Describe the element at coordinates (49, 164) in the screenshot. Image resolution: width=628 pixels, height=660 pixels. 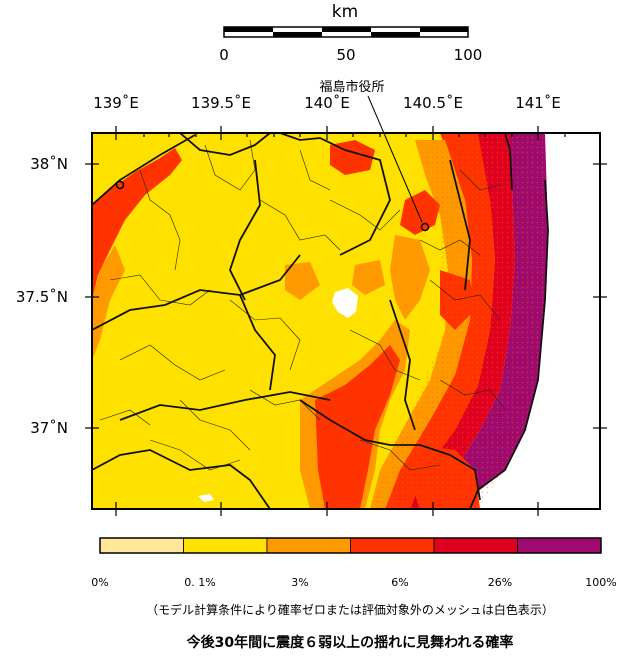
I see `lat-label-38: 38˚N` at that location.